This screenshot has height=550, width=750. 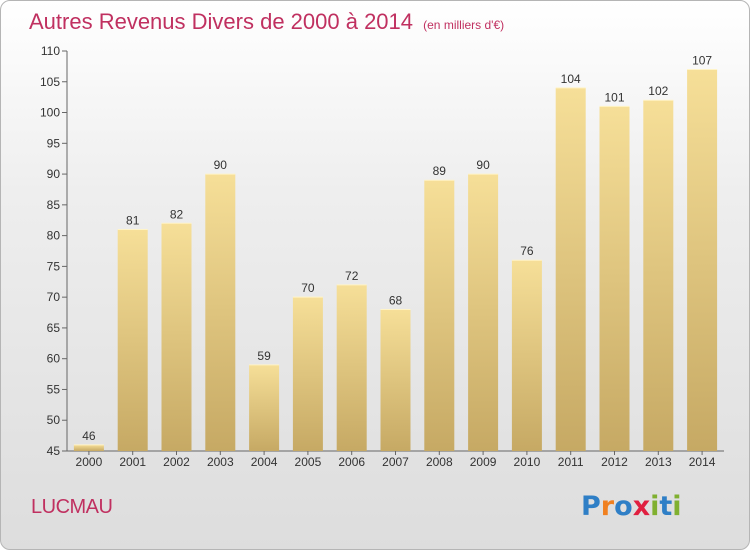 What do you see at coordinates (89, 462) in the screenshot?
I see `x-axis-tick-label: 2000` at bounding box center [89, 462].